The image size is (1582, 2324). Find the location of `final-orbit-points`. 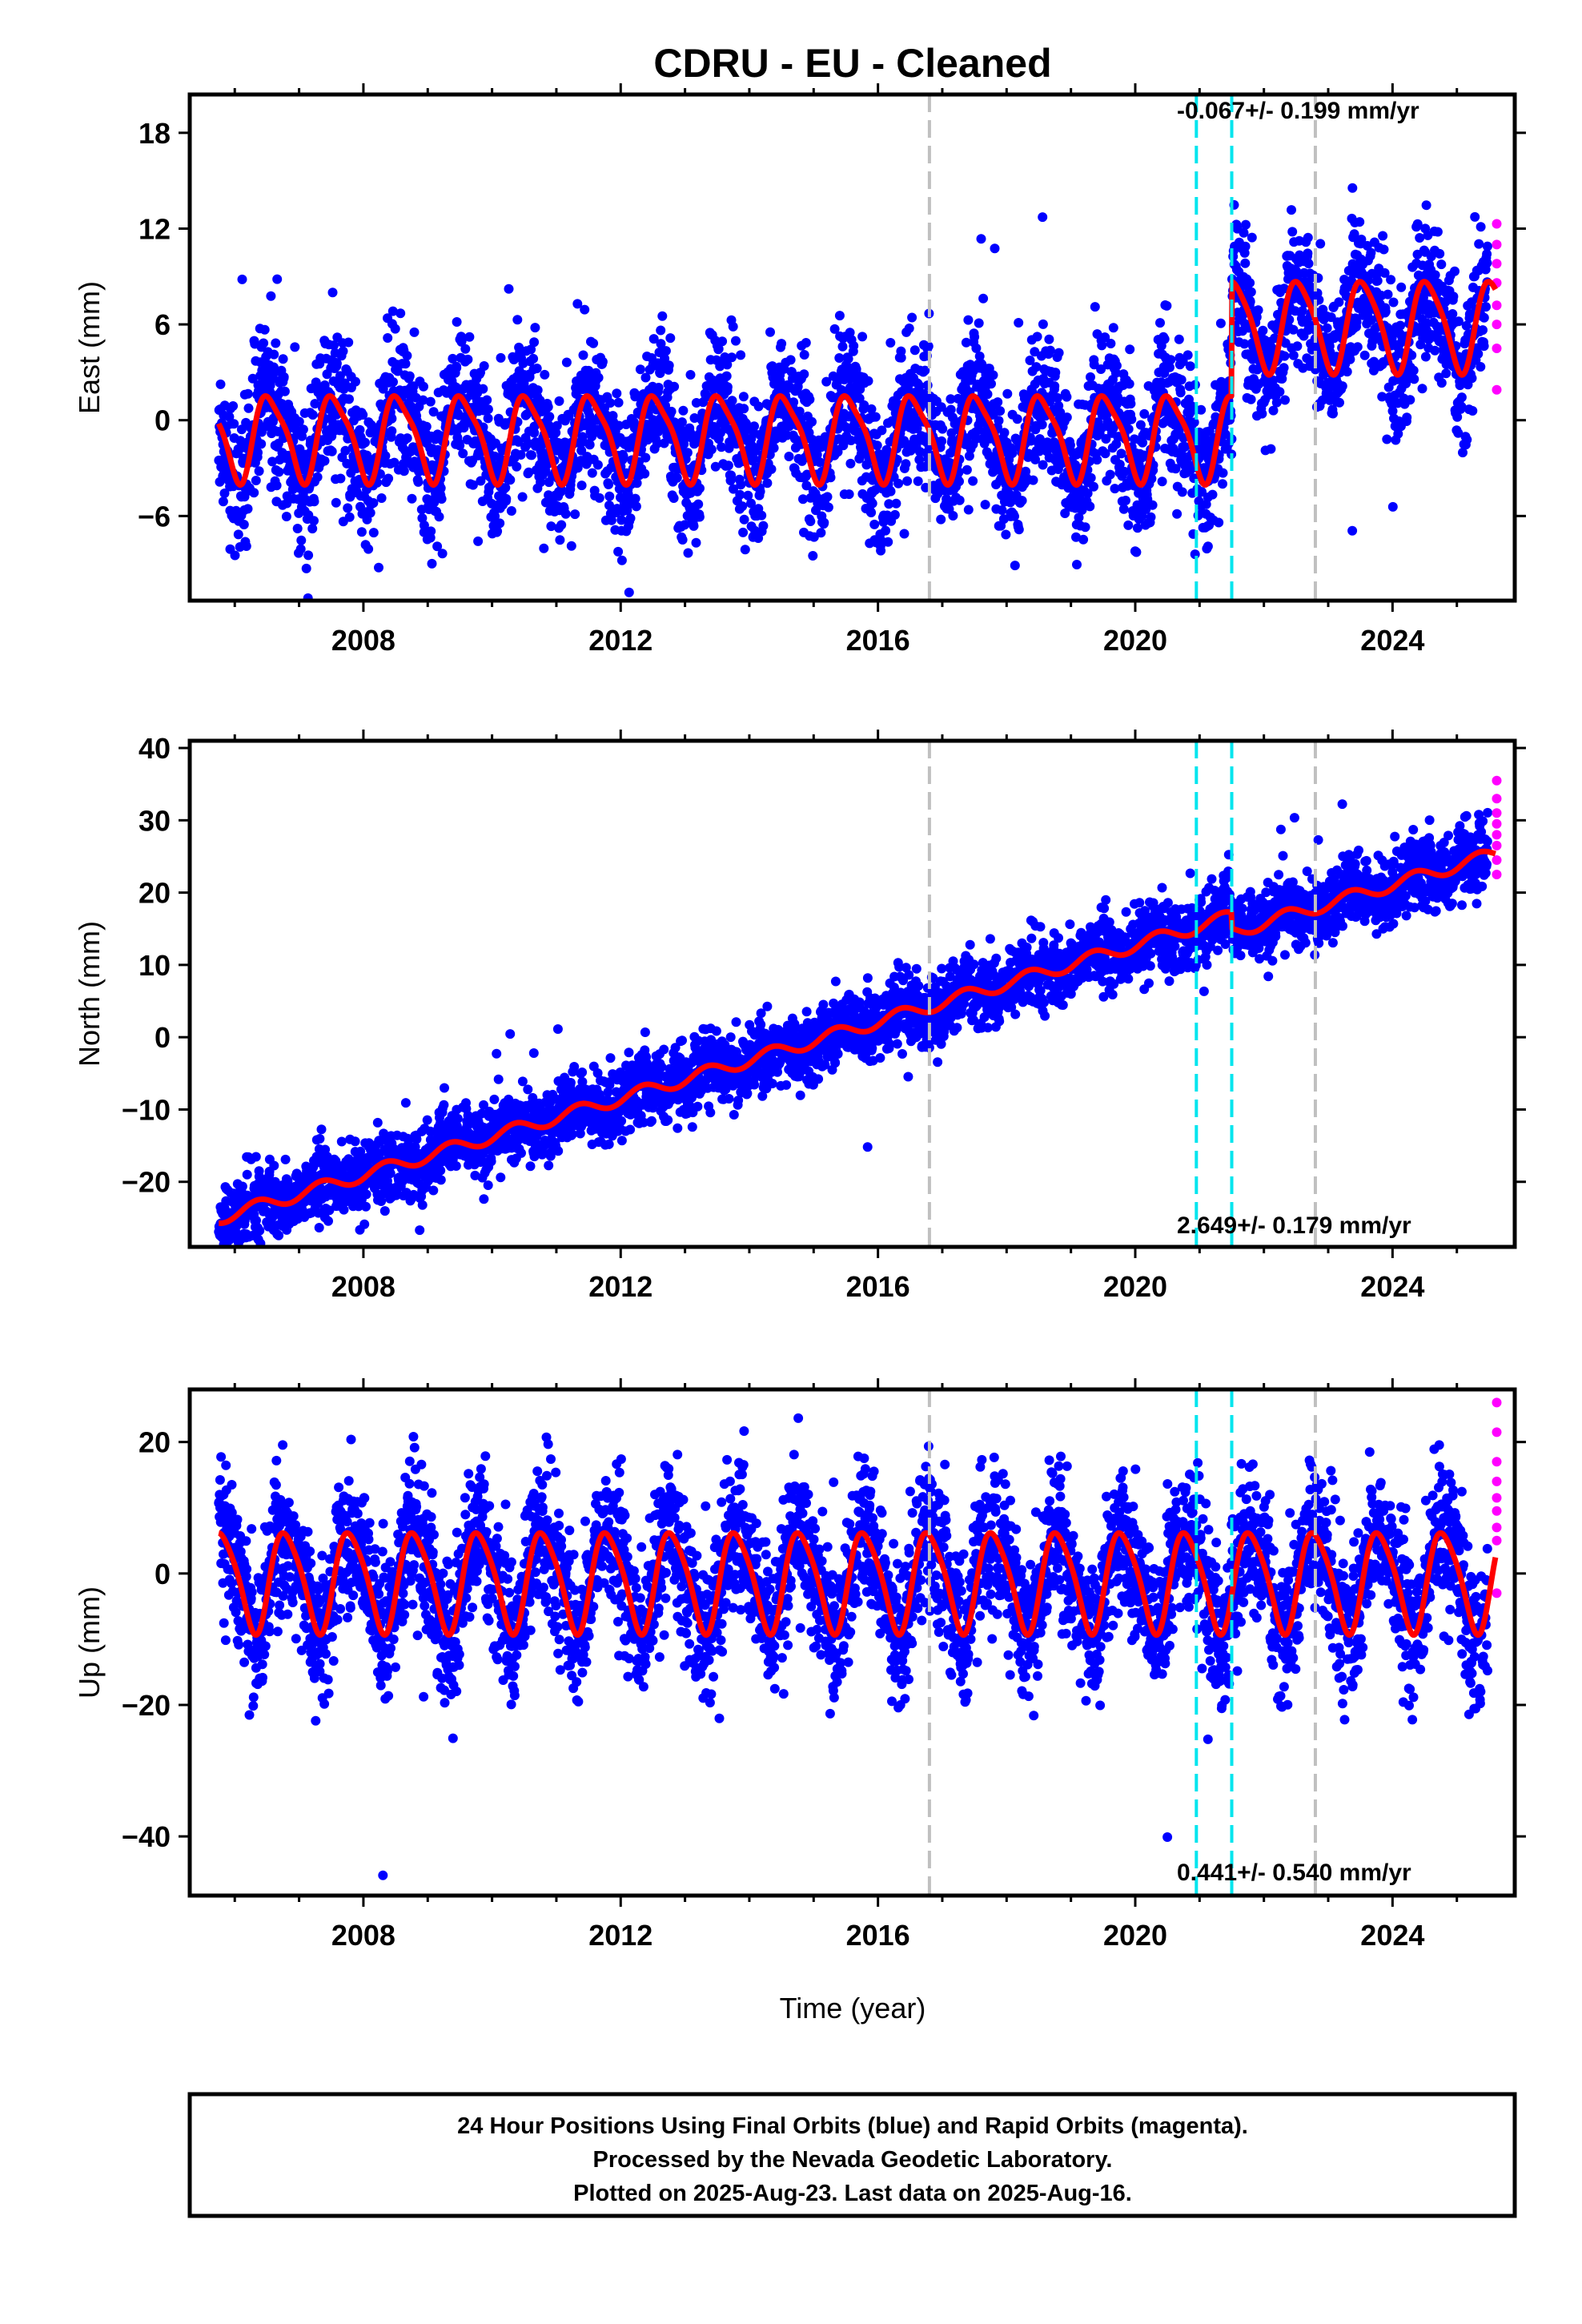

final-orbit-points is located at coordinates (853, 392).